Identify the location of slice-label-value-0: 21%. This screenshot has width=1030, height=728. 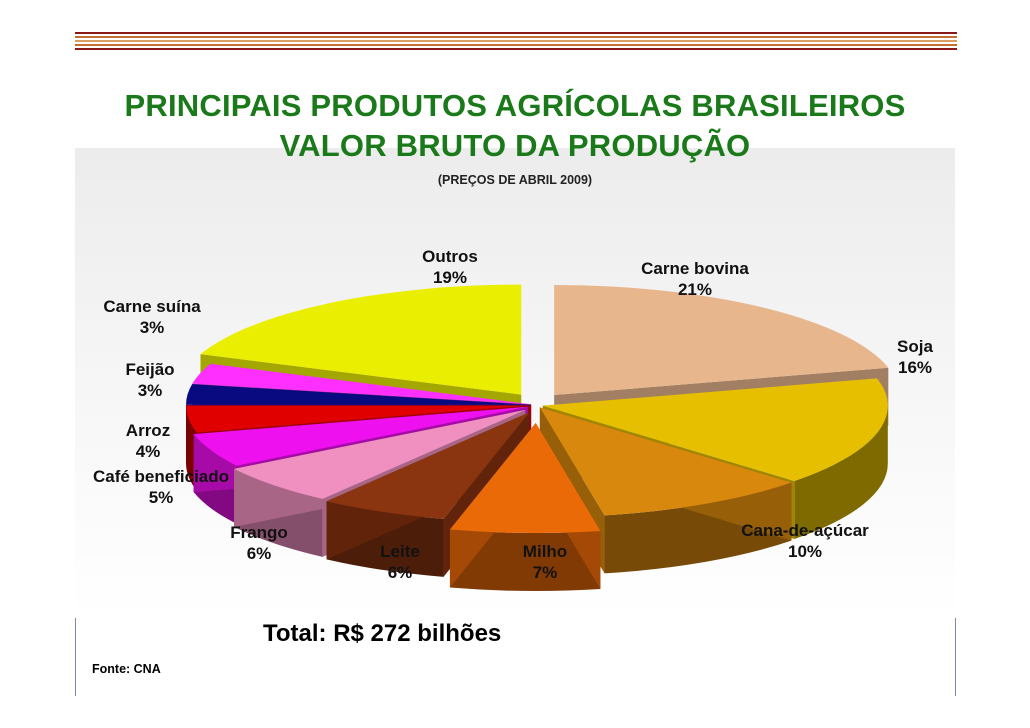
(695, 289).